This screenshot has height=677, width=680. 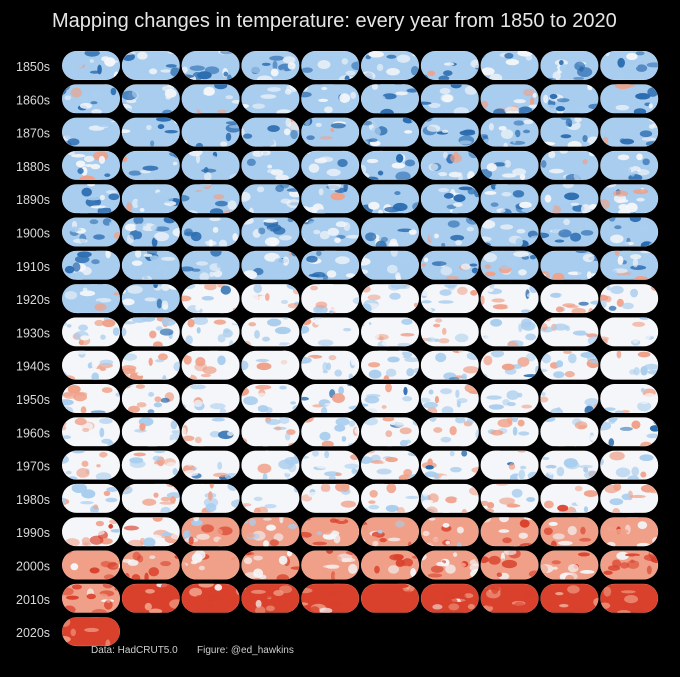 What do you see at coordinates (629, 432) in the screenshot?
I see `year-map-1969` at bounding box center [629, 432].